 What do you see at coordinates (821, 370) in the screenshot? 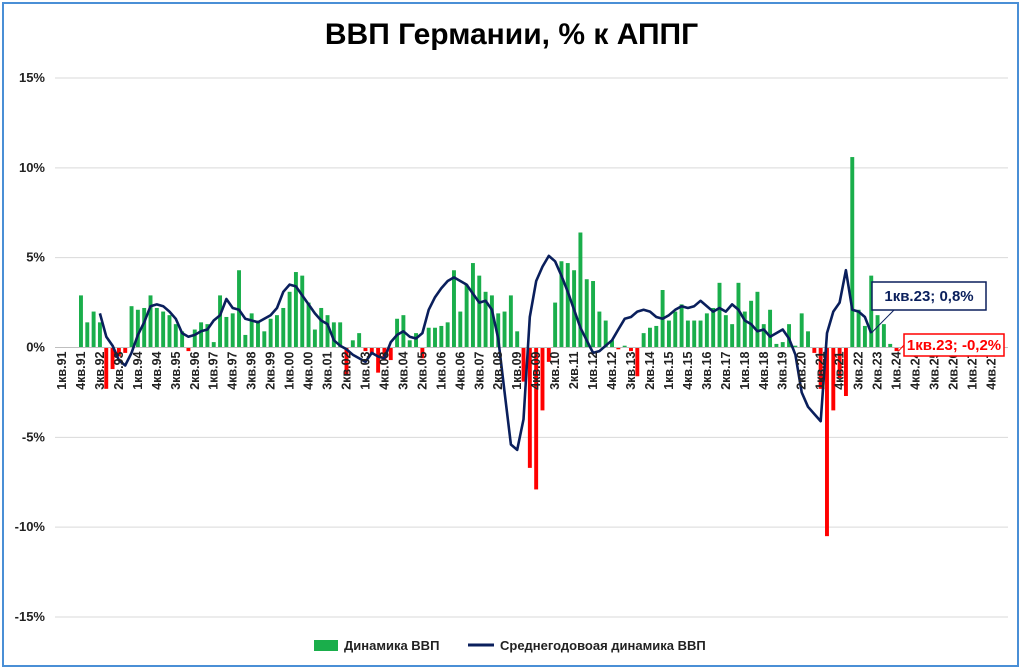
I see `x-tick-label: 1кв.21` at bounding box center [821, 370].